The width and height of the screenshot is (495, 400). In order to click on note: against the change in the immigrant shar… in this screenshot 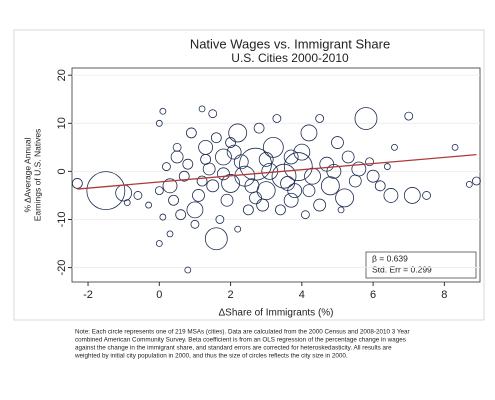, I will do `click(233, 348)`.